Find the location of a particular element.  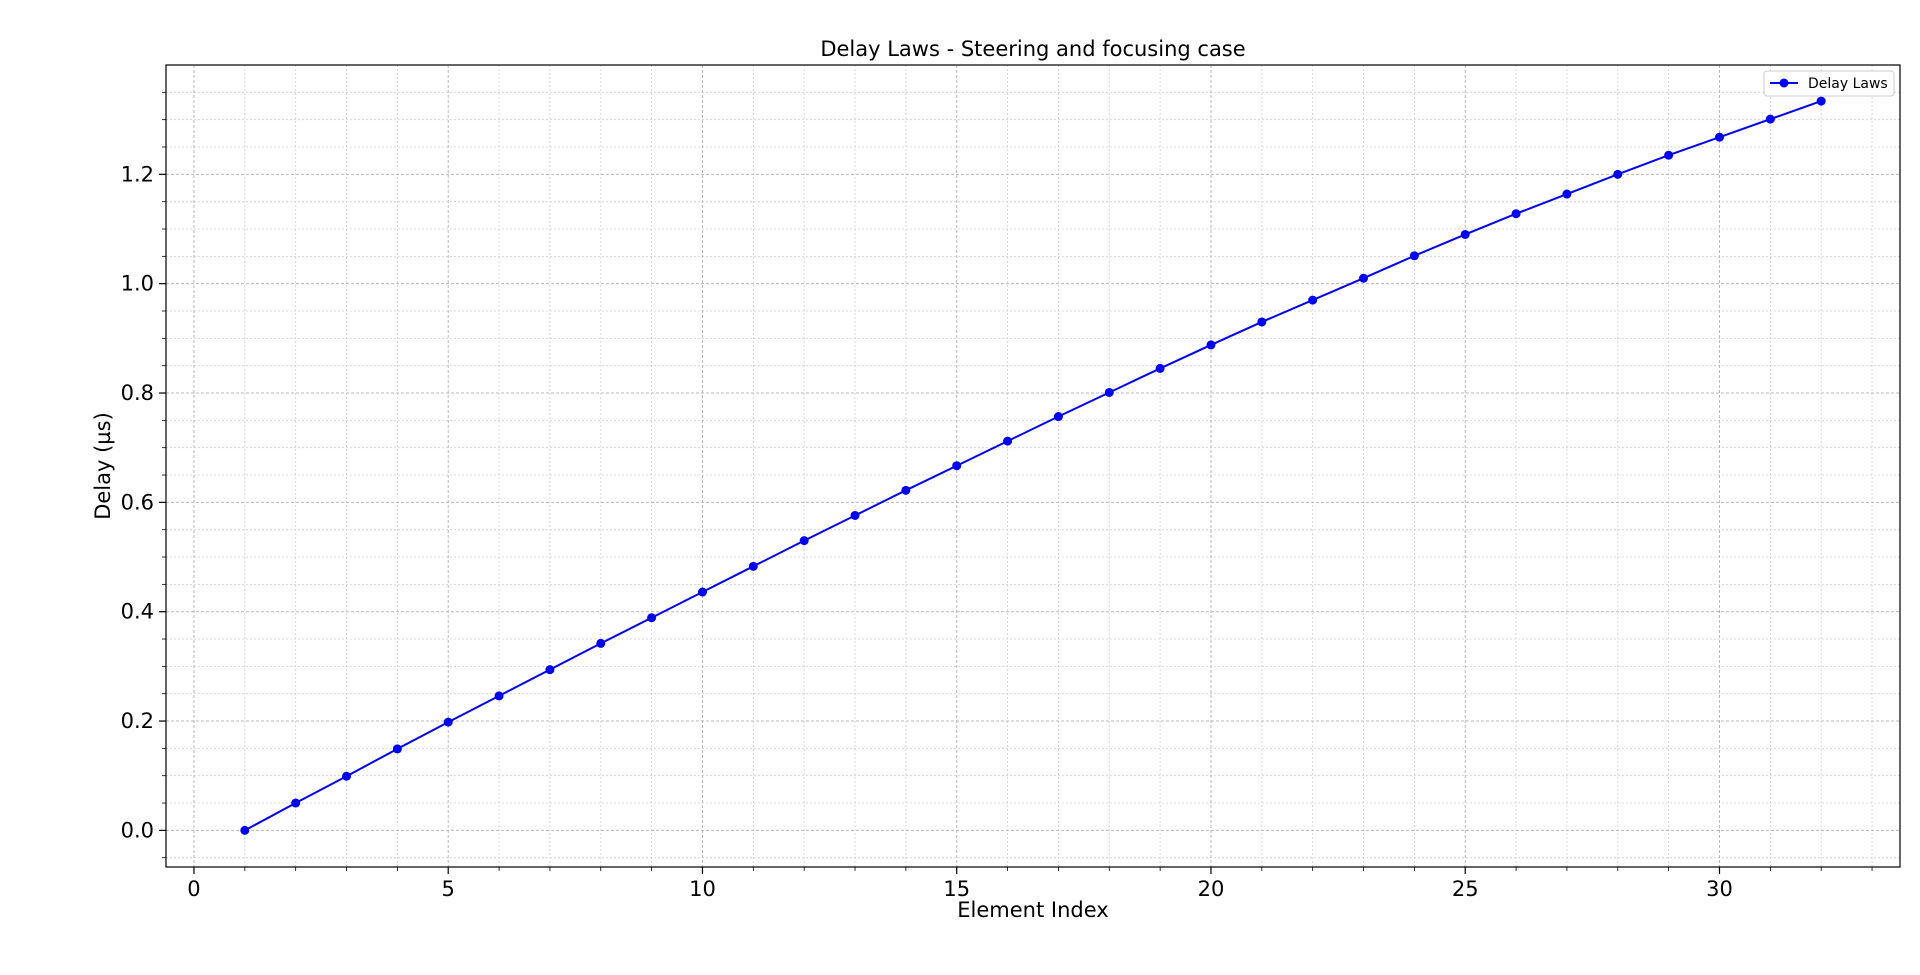

x-tick-label: 25 is located at coordinates (1465, 889).